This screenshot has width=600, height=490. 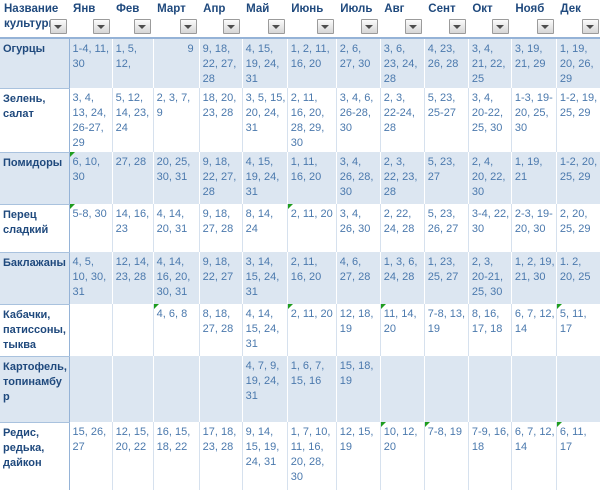 What do you see at coordinates (578, 63) in the screenshot?
I see `calendar-cell: 1, 19, 20, 26, 29` at bounding box center [578, 63].